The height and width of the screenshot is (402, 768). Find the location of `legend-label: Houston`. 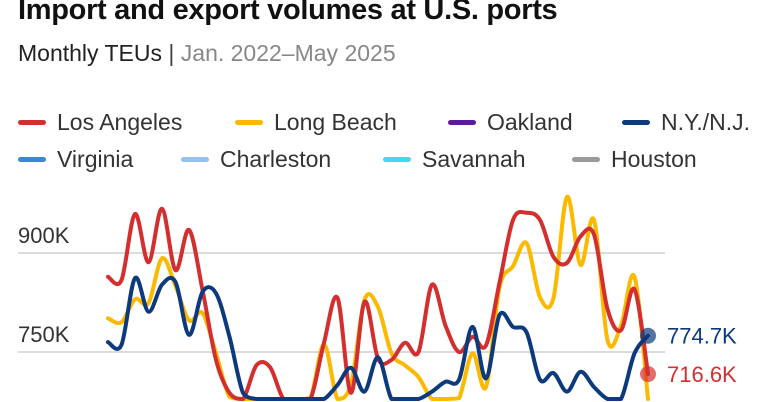

legend-label: Houston is located at coordinates (654, 158).